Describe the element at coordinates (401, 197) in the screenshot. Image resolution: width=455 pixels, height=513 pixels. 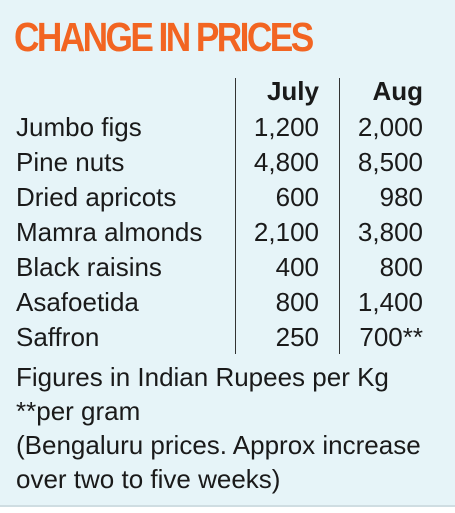
I see `aug-price: 980` at that location.